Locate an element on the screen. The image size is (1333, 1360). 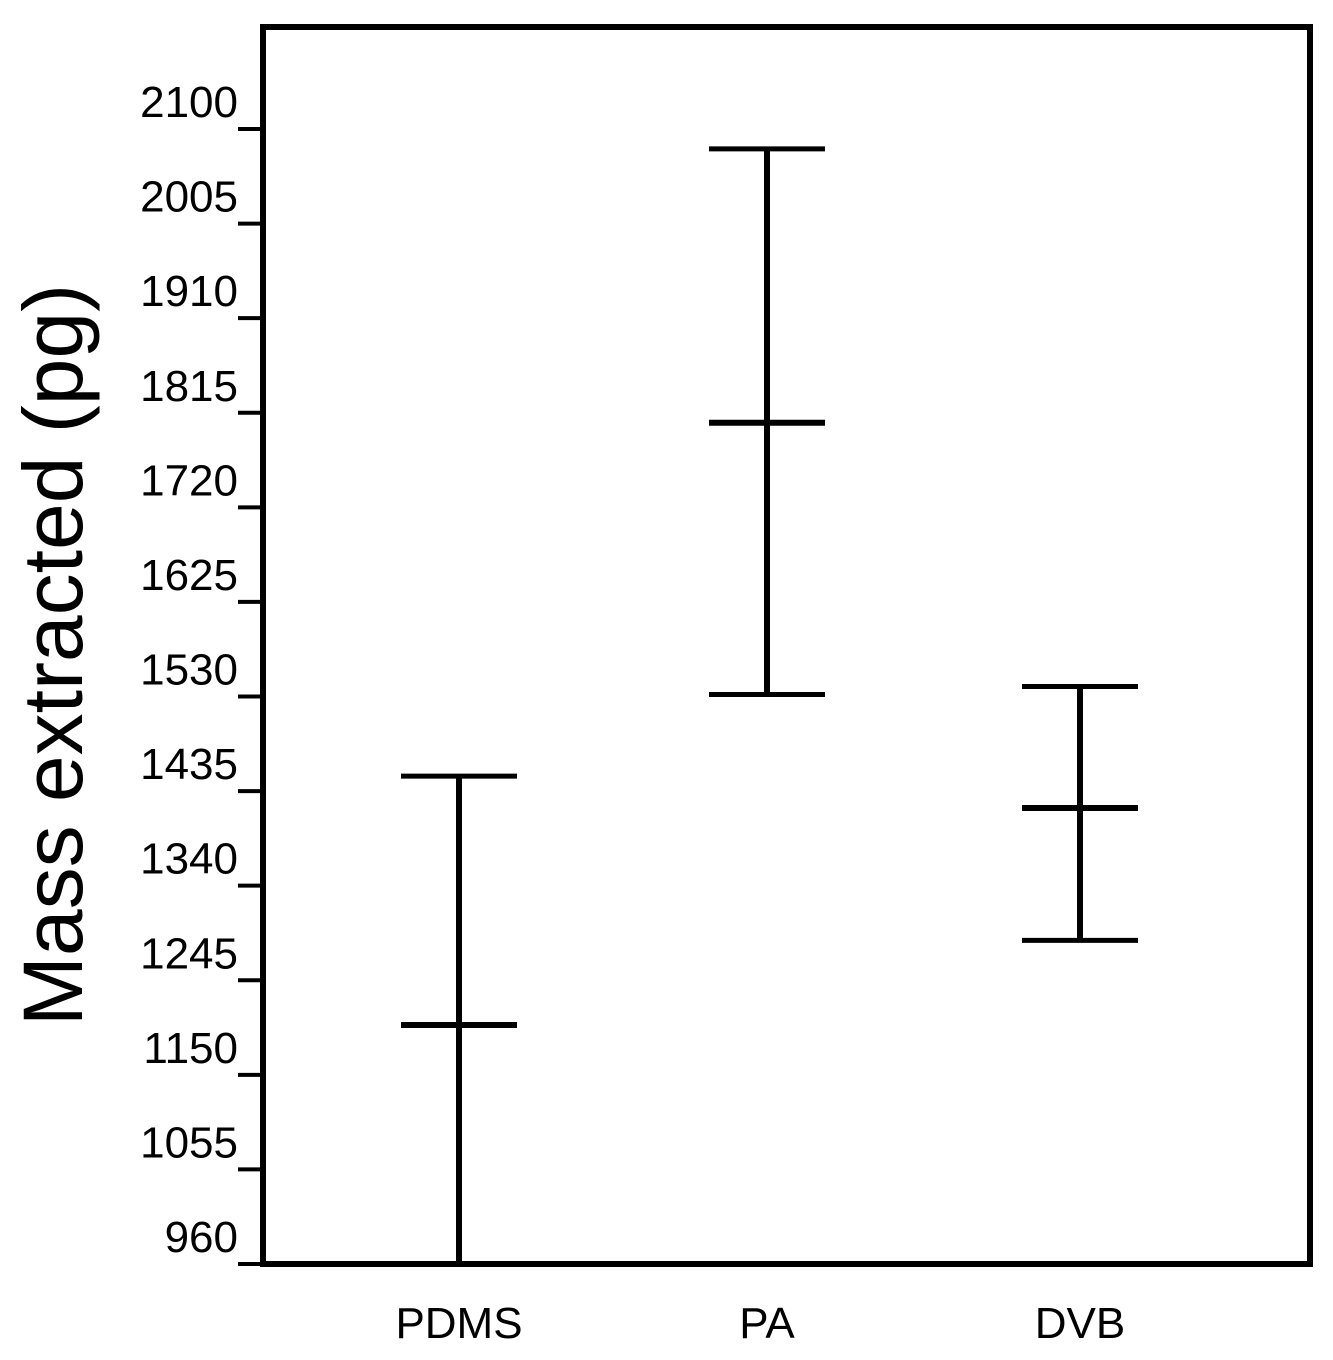
y-axis-title: Mass extracted (pg) is located at coordinates (53, 655).